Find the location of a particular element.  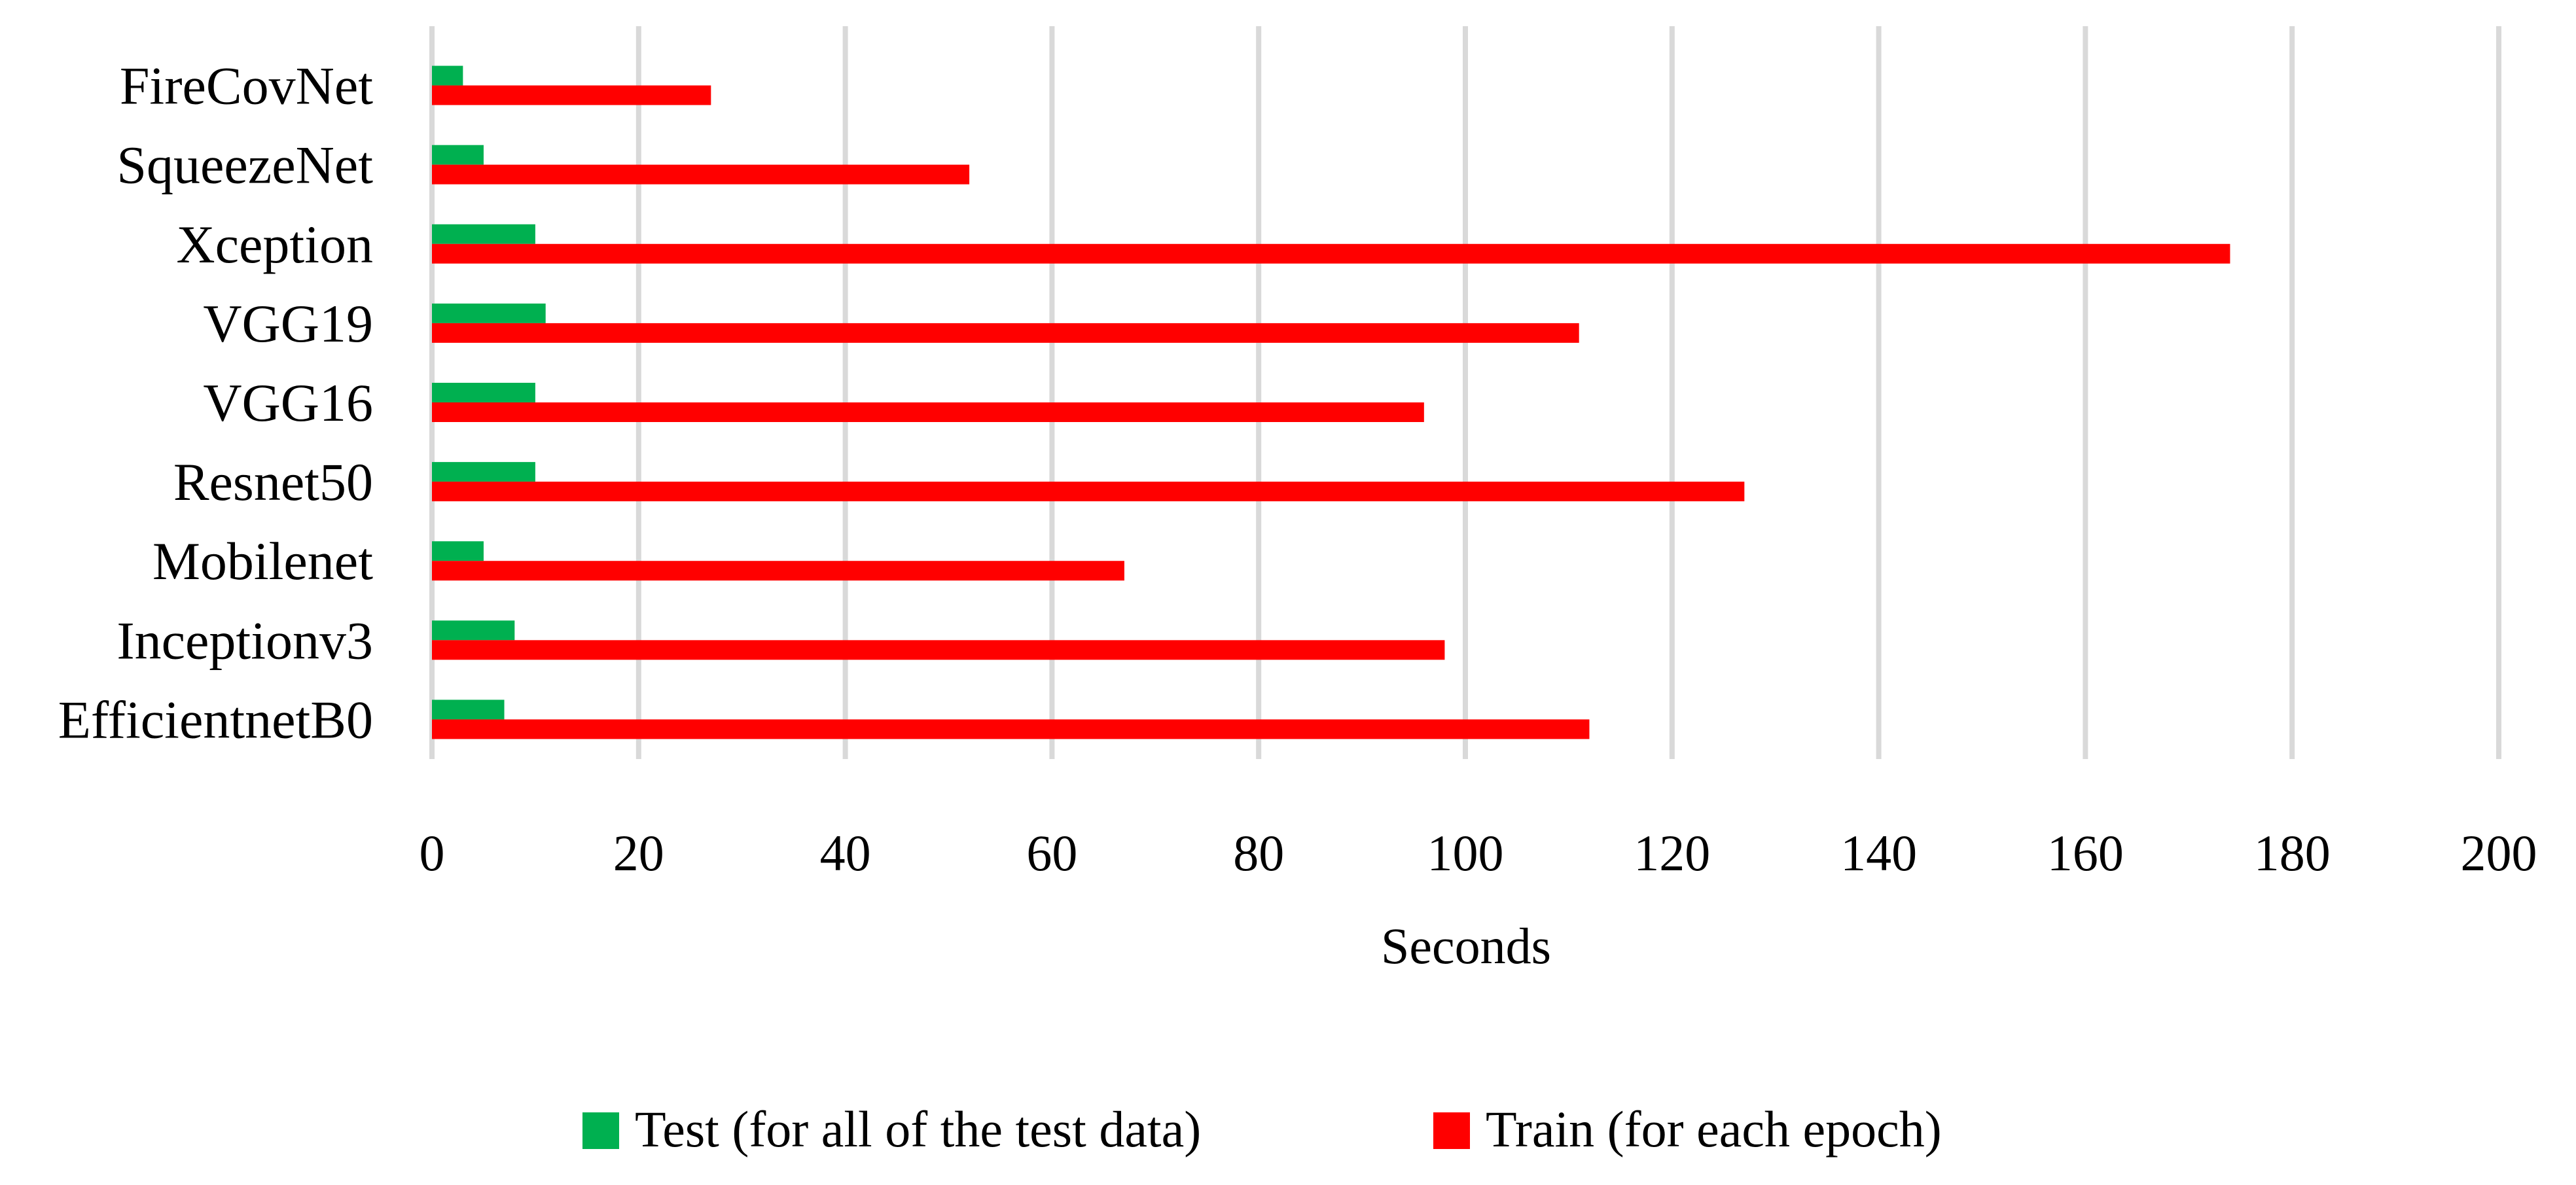

legend-swatch-test is located at coordinates (600, 1130).